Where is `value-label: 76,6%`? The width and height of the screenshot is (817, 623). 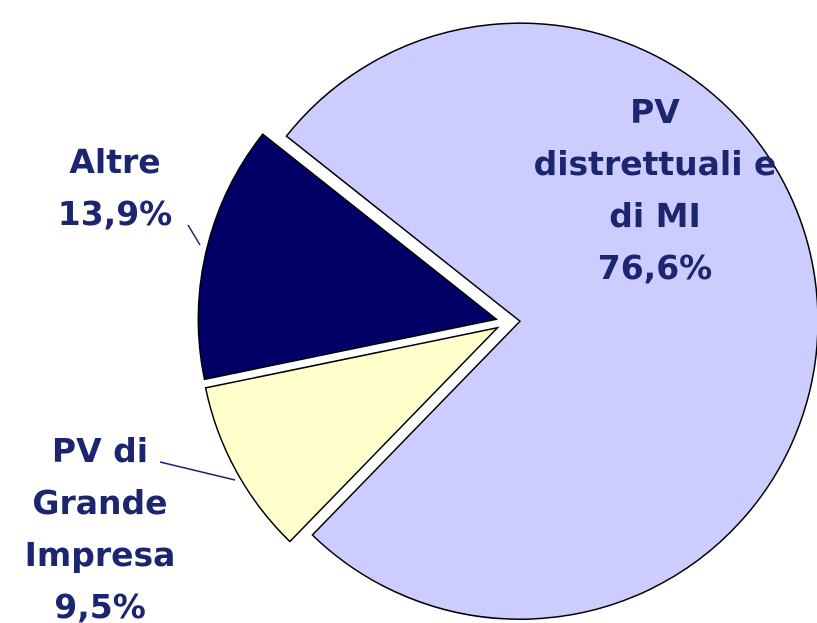 value-label: 76,6% is located at coordinates (655, 267).